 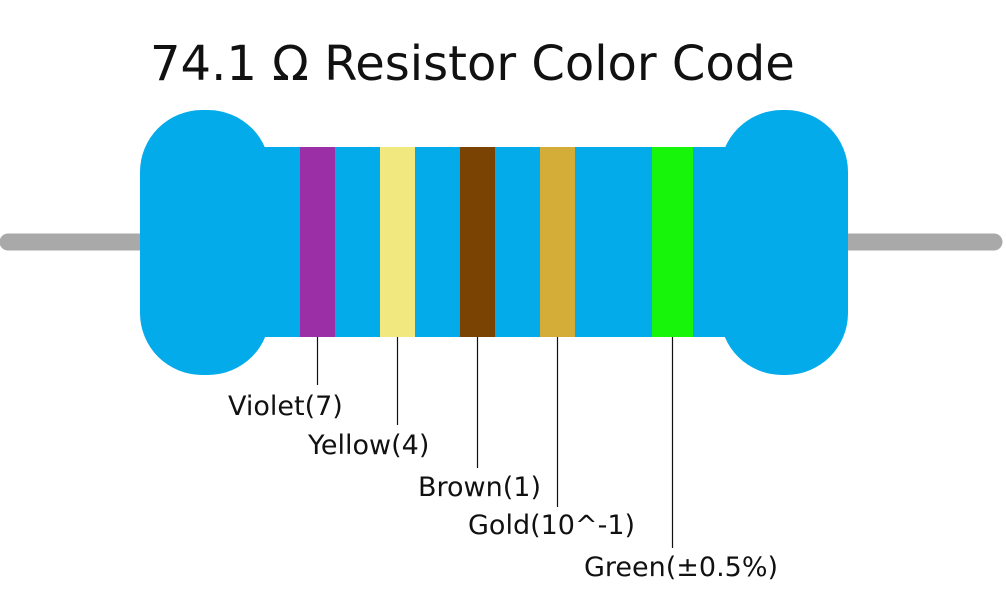 I want to click on band-label: Gold(10^-1), so click(x=551, y=525).